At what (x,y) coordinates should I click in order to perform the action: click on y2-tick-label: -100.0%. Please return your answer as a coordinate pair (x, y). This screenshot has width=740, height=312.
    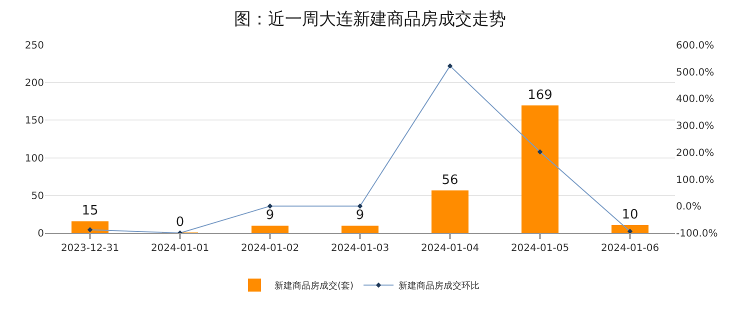
    Looking at the image, I should click on (697, 234).